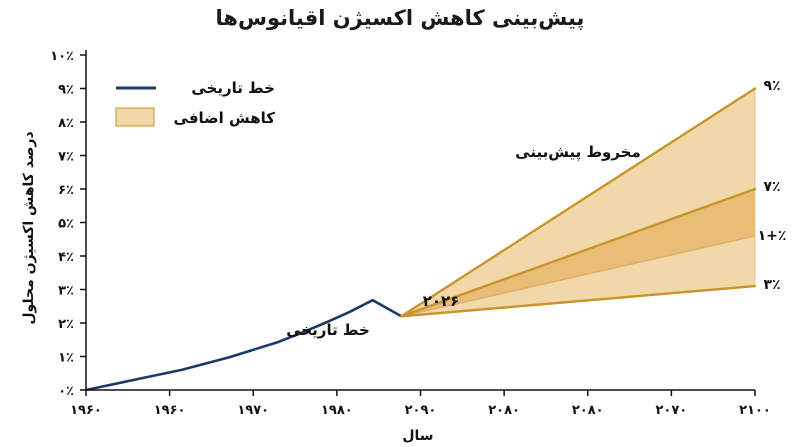 The height and width of the screenshot is (447, 800). What do you see at coordinates (233, 88) in the screenshot?
I see `legend-label-historical: خط تاریخی` at bounding box center [233, 88].